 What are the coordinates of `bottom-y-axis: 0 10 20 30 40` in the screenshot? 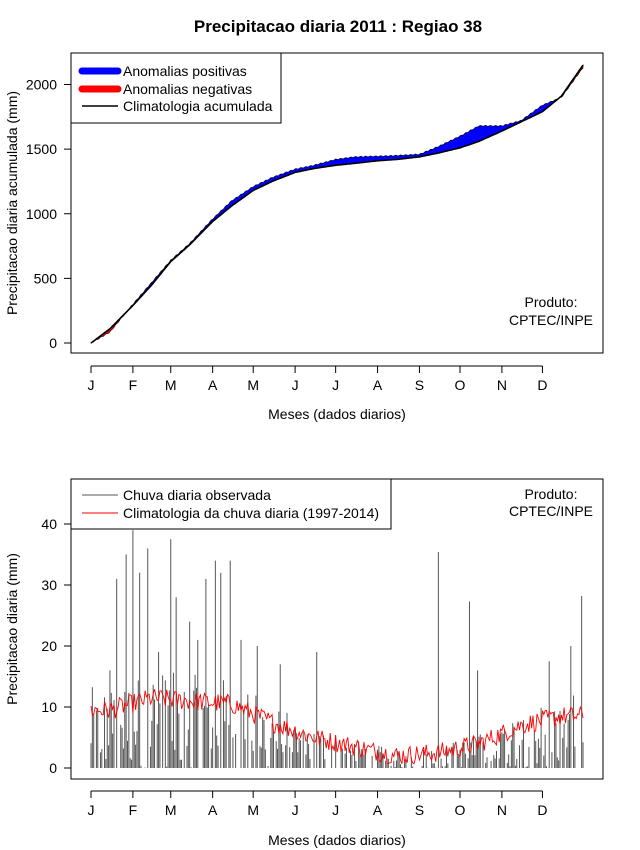 It's located at (56, 646).